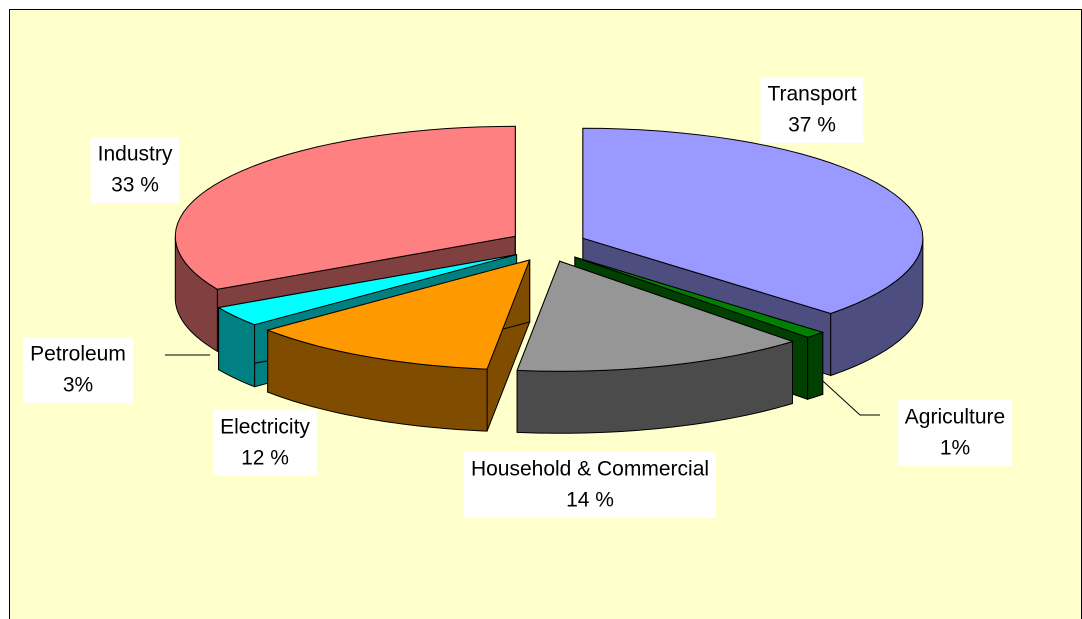 This screenshot has width=1082, height=619. Describe the element at coordinates (955, 448) in the screenshot. I see `value-label: 1%` at that location.